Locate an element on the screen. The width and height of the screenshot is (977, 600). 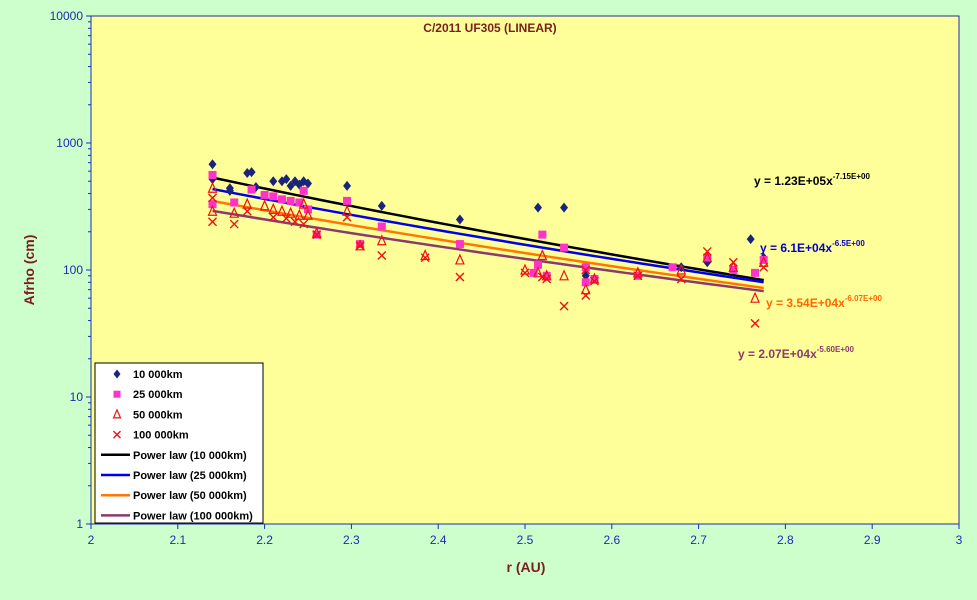
trend-equation-main: y = 1.23E+05x is located at coordinates (793, 181).